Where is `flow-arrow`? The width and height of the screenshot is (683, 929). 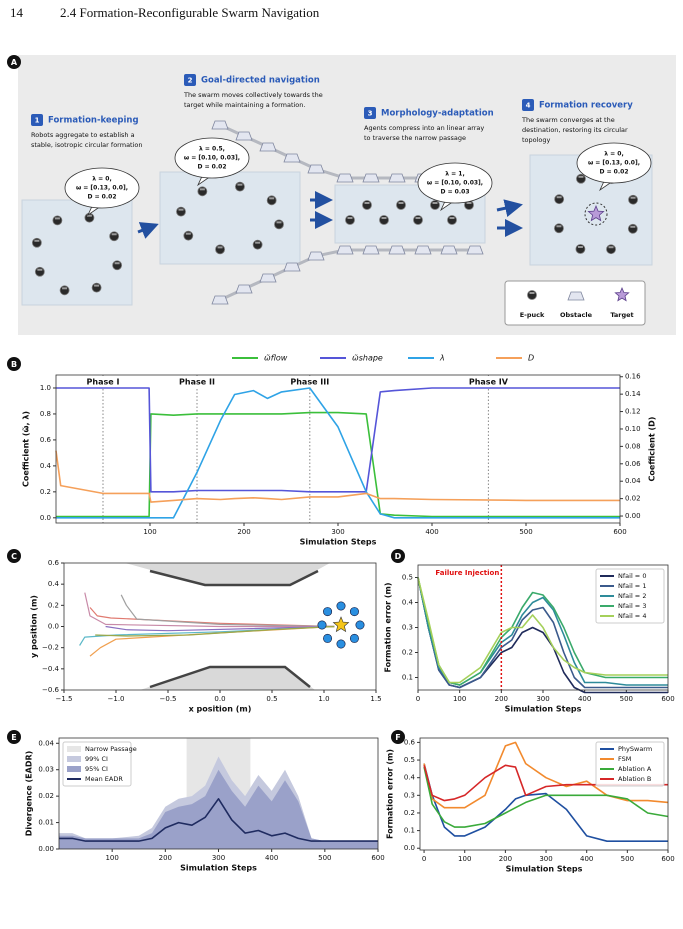 flow-arrow is located at coordinates (148, 230).